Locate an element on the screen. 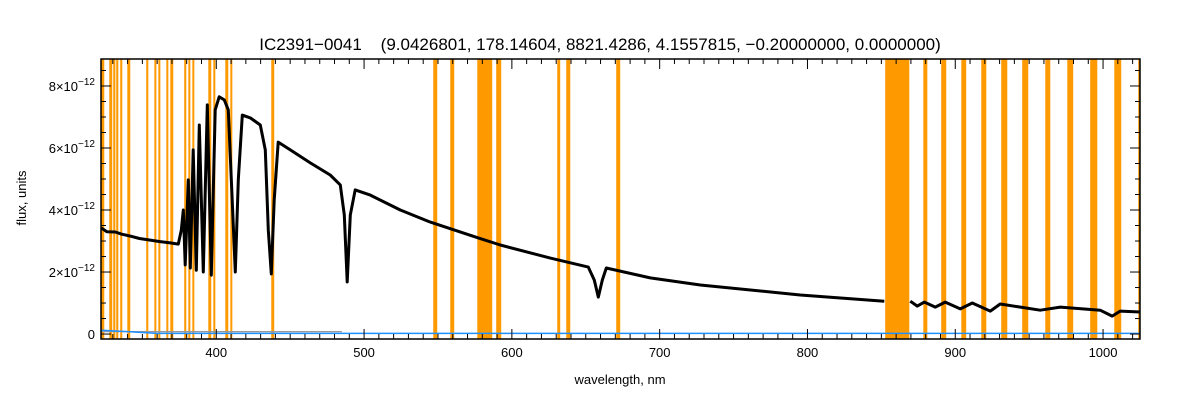 The height and width of the screenshot is (400, 1200). flux-spectrum-line is located at coordinates (1025, 308).